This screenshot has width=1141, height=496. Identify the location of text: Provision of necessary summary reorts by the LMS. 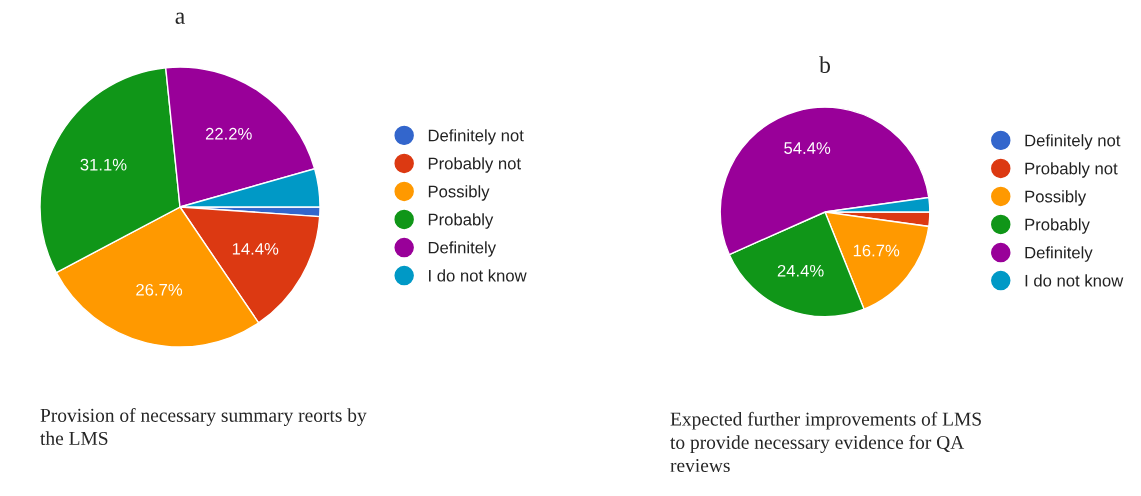
(203, 426).